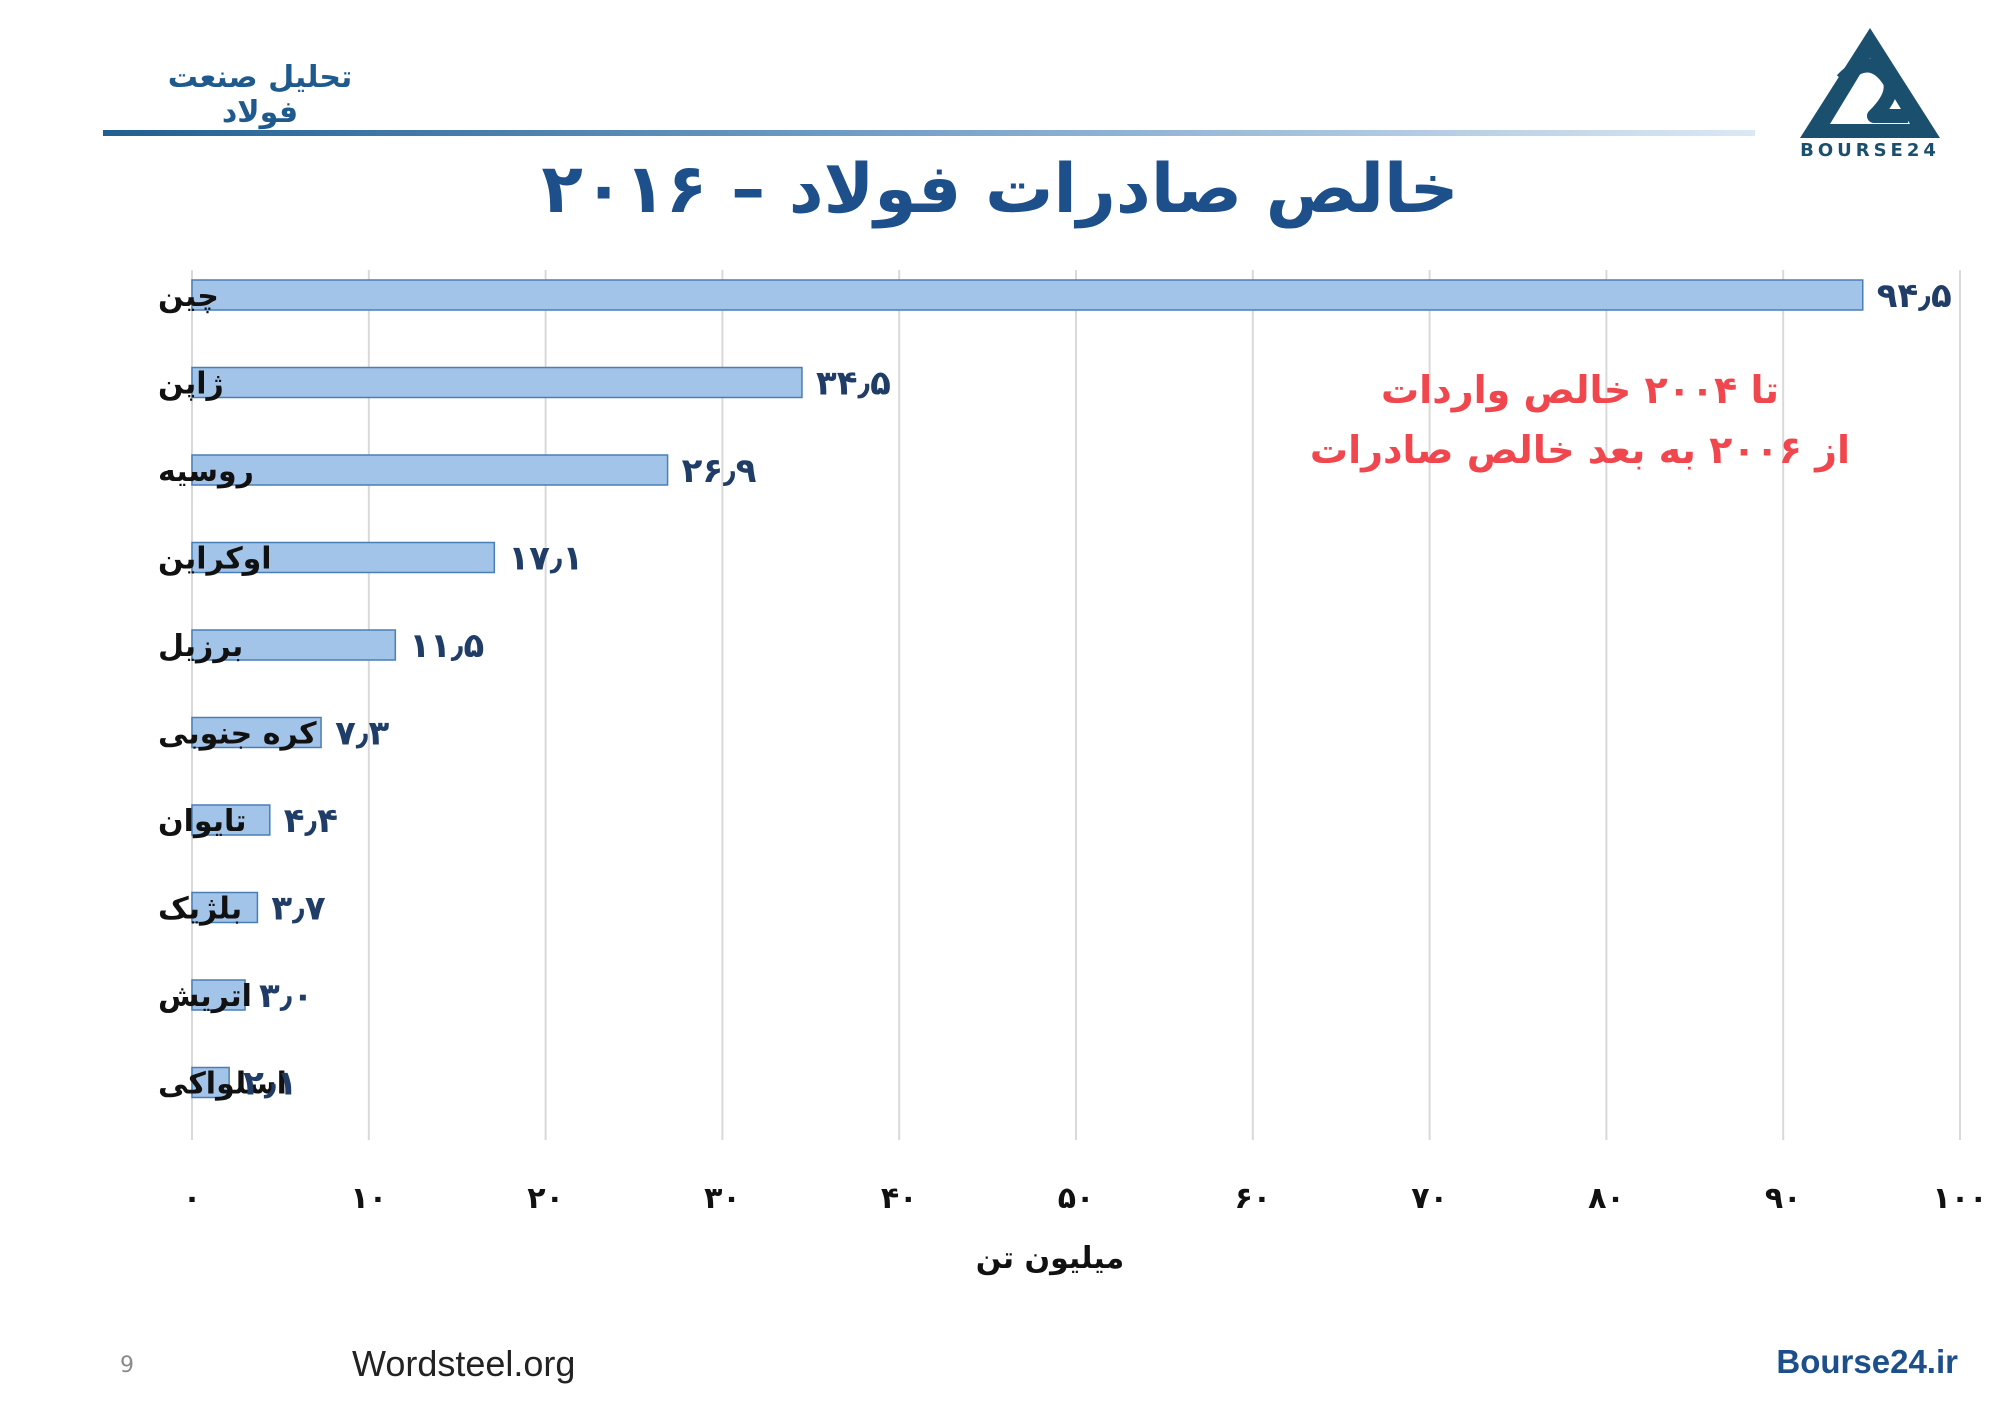 Image resolution: width=2000 pixels, height=1414 pixels. What do you see at coordinates (1580, 390) in the screenshot?
I see `annotation-line-1: تا ۲۰۰۴ خالص واردات` at bounding box center [1580, 390].